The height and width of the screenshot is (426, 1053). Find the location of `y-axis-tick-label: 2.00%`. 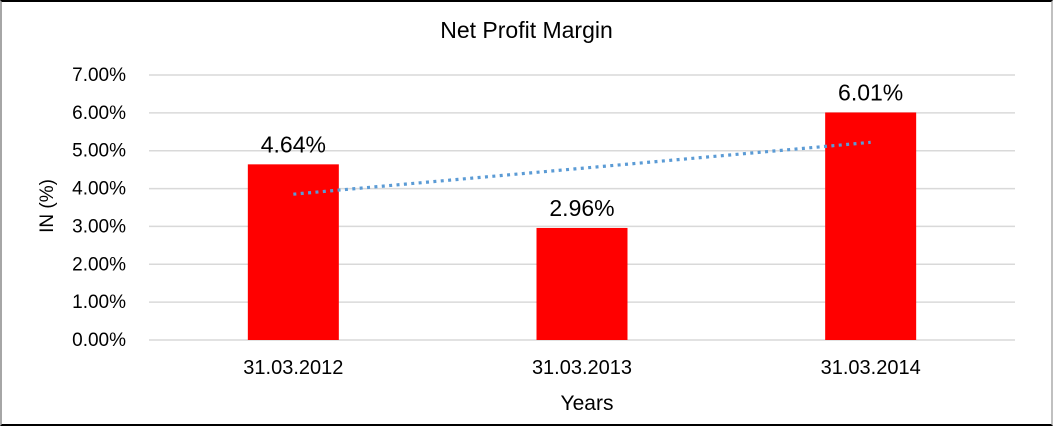

y-axis-tick-label: 2.00% is located at coordinates (99, 264).